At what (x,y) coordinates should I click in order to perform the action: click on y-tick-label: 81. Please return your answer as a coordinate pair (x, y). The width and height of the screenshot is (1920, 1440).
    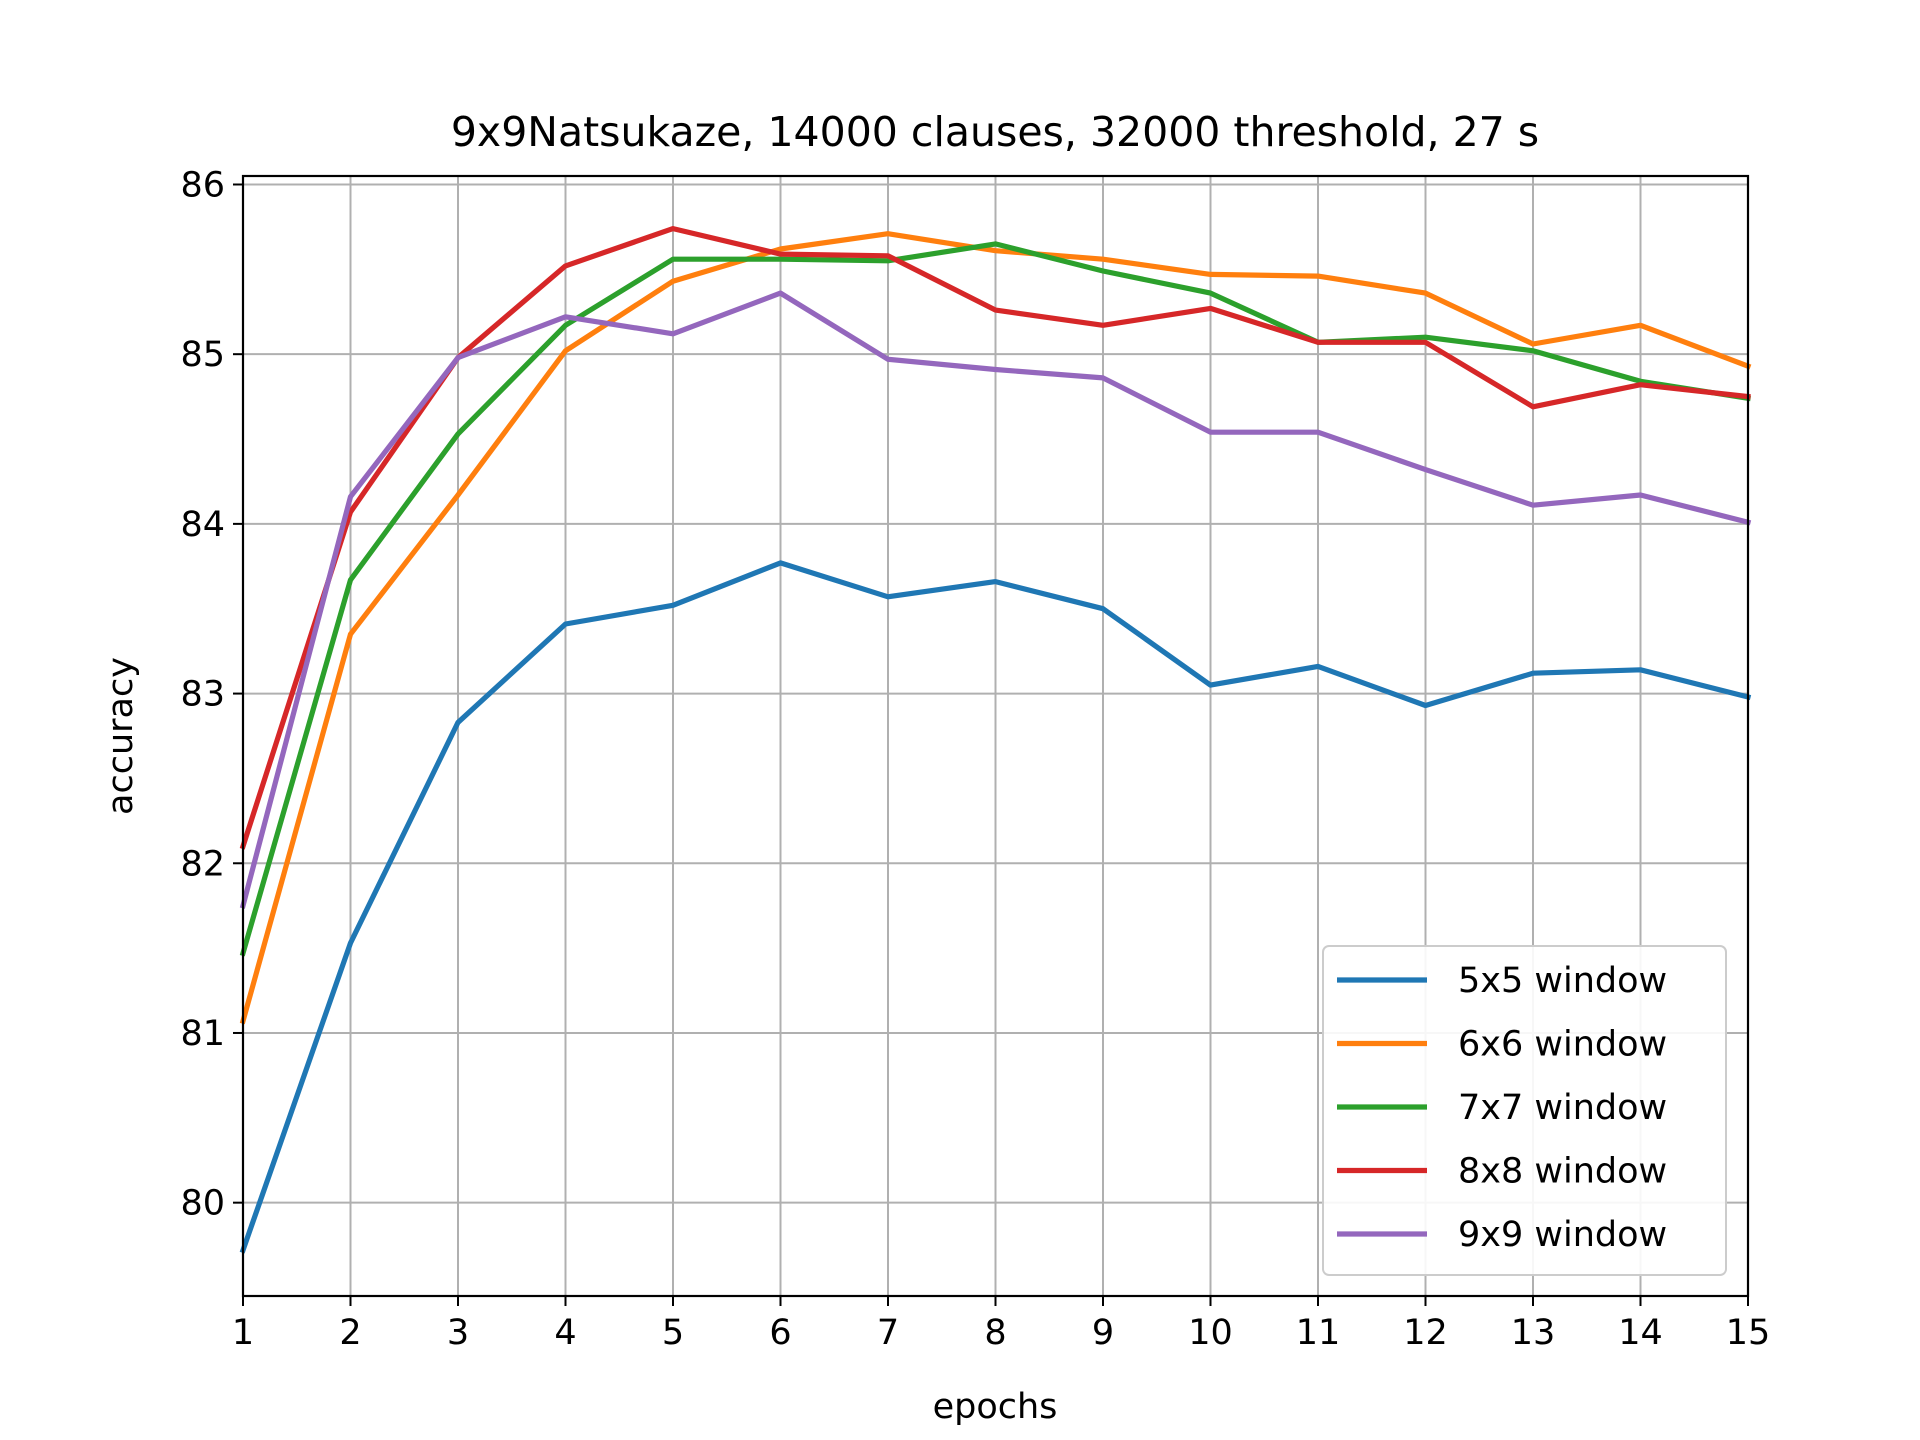
    Looking at the image, I should click on (202, 1034).